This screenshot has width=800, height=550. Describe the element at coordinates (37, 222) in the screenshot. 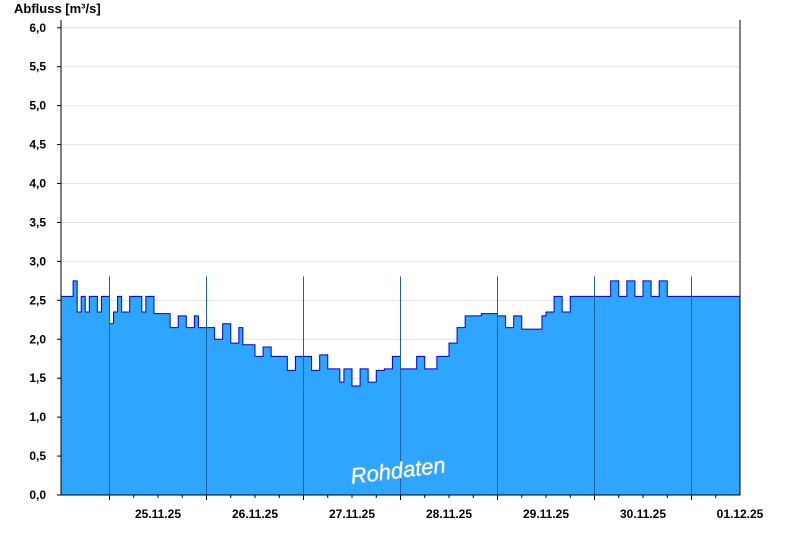

I see `y-tick-label: 3,5` at that location.